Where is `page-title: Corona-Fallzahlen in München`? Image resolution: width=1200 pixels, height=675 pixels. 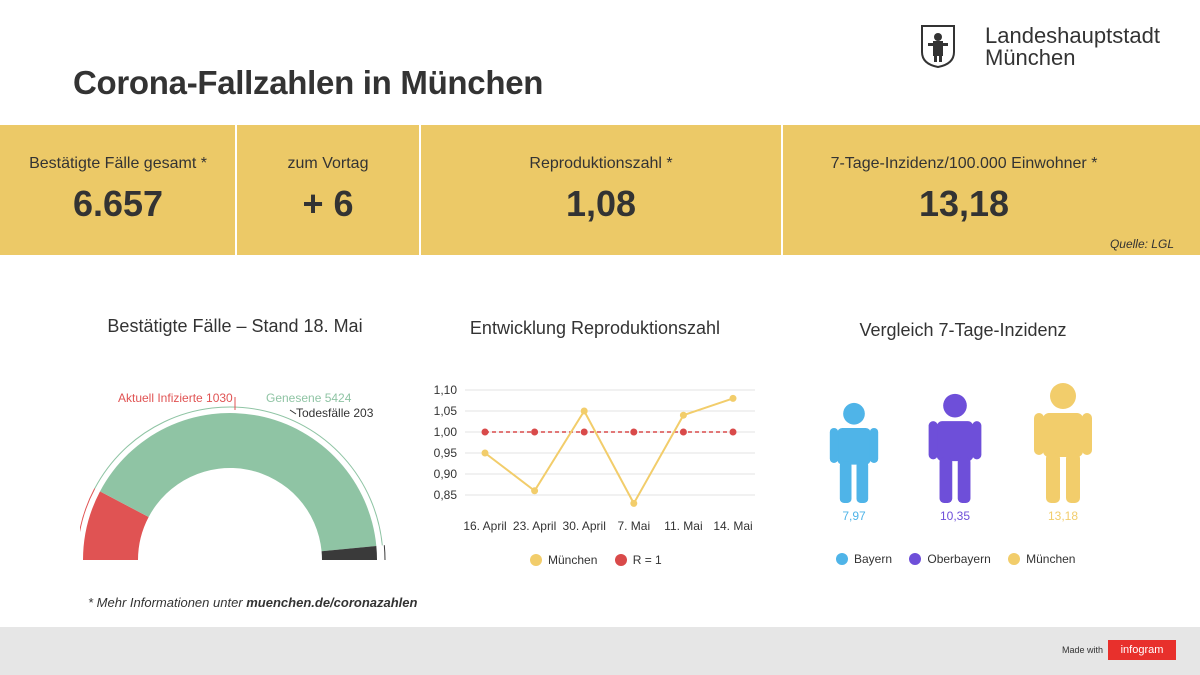
page-title: Corona-Fallzahlen in München is located at coordinates (308, 82).